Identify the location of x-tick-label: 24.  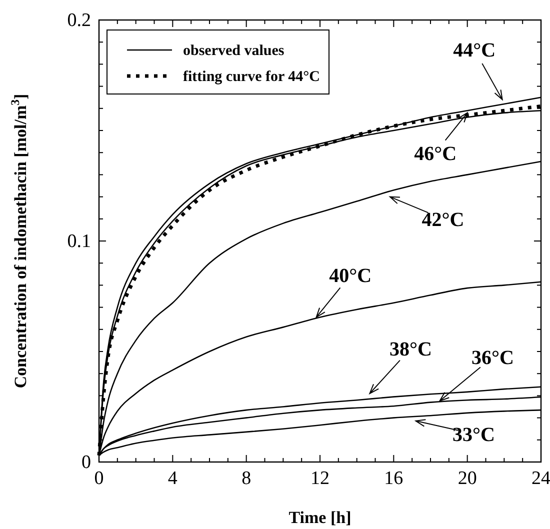
(541, 478).